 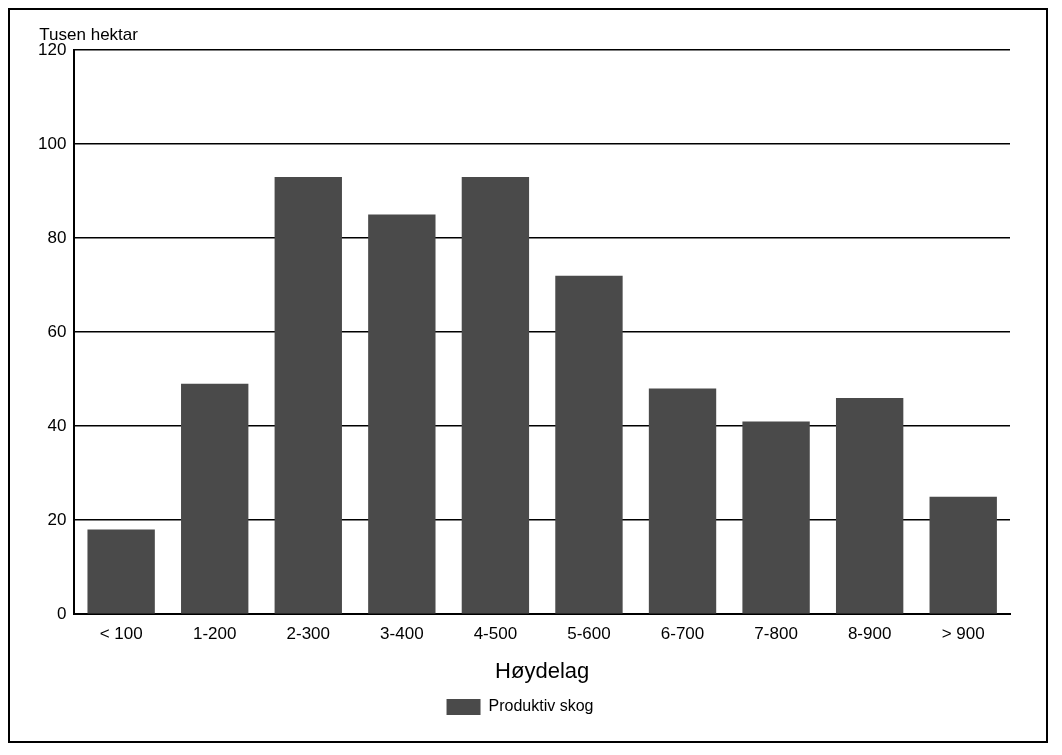 What do you see at coordinates (776, 634) in the screenshot?
I see `x-tick-label: 7-800` at bounding box center [776, 634].